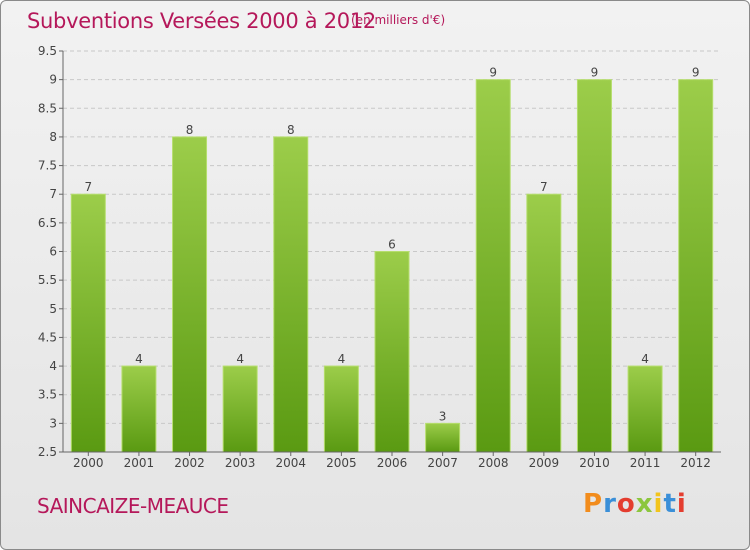 This screenshot has width=750, height=550. I want to click on logo-letter: P, so click(593, 504).